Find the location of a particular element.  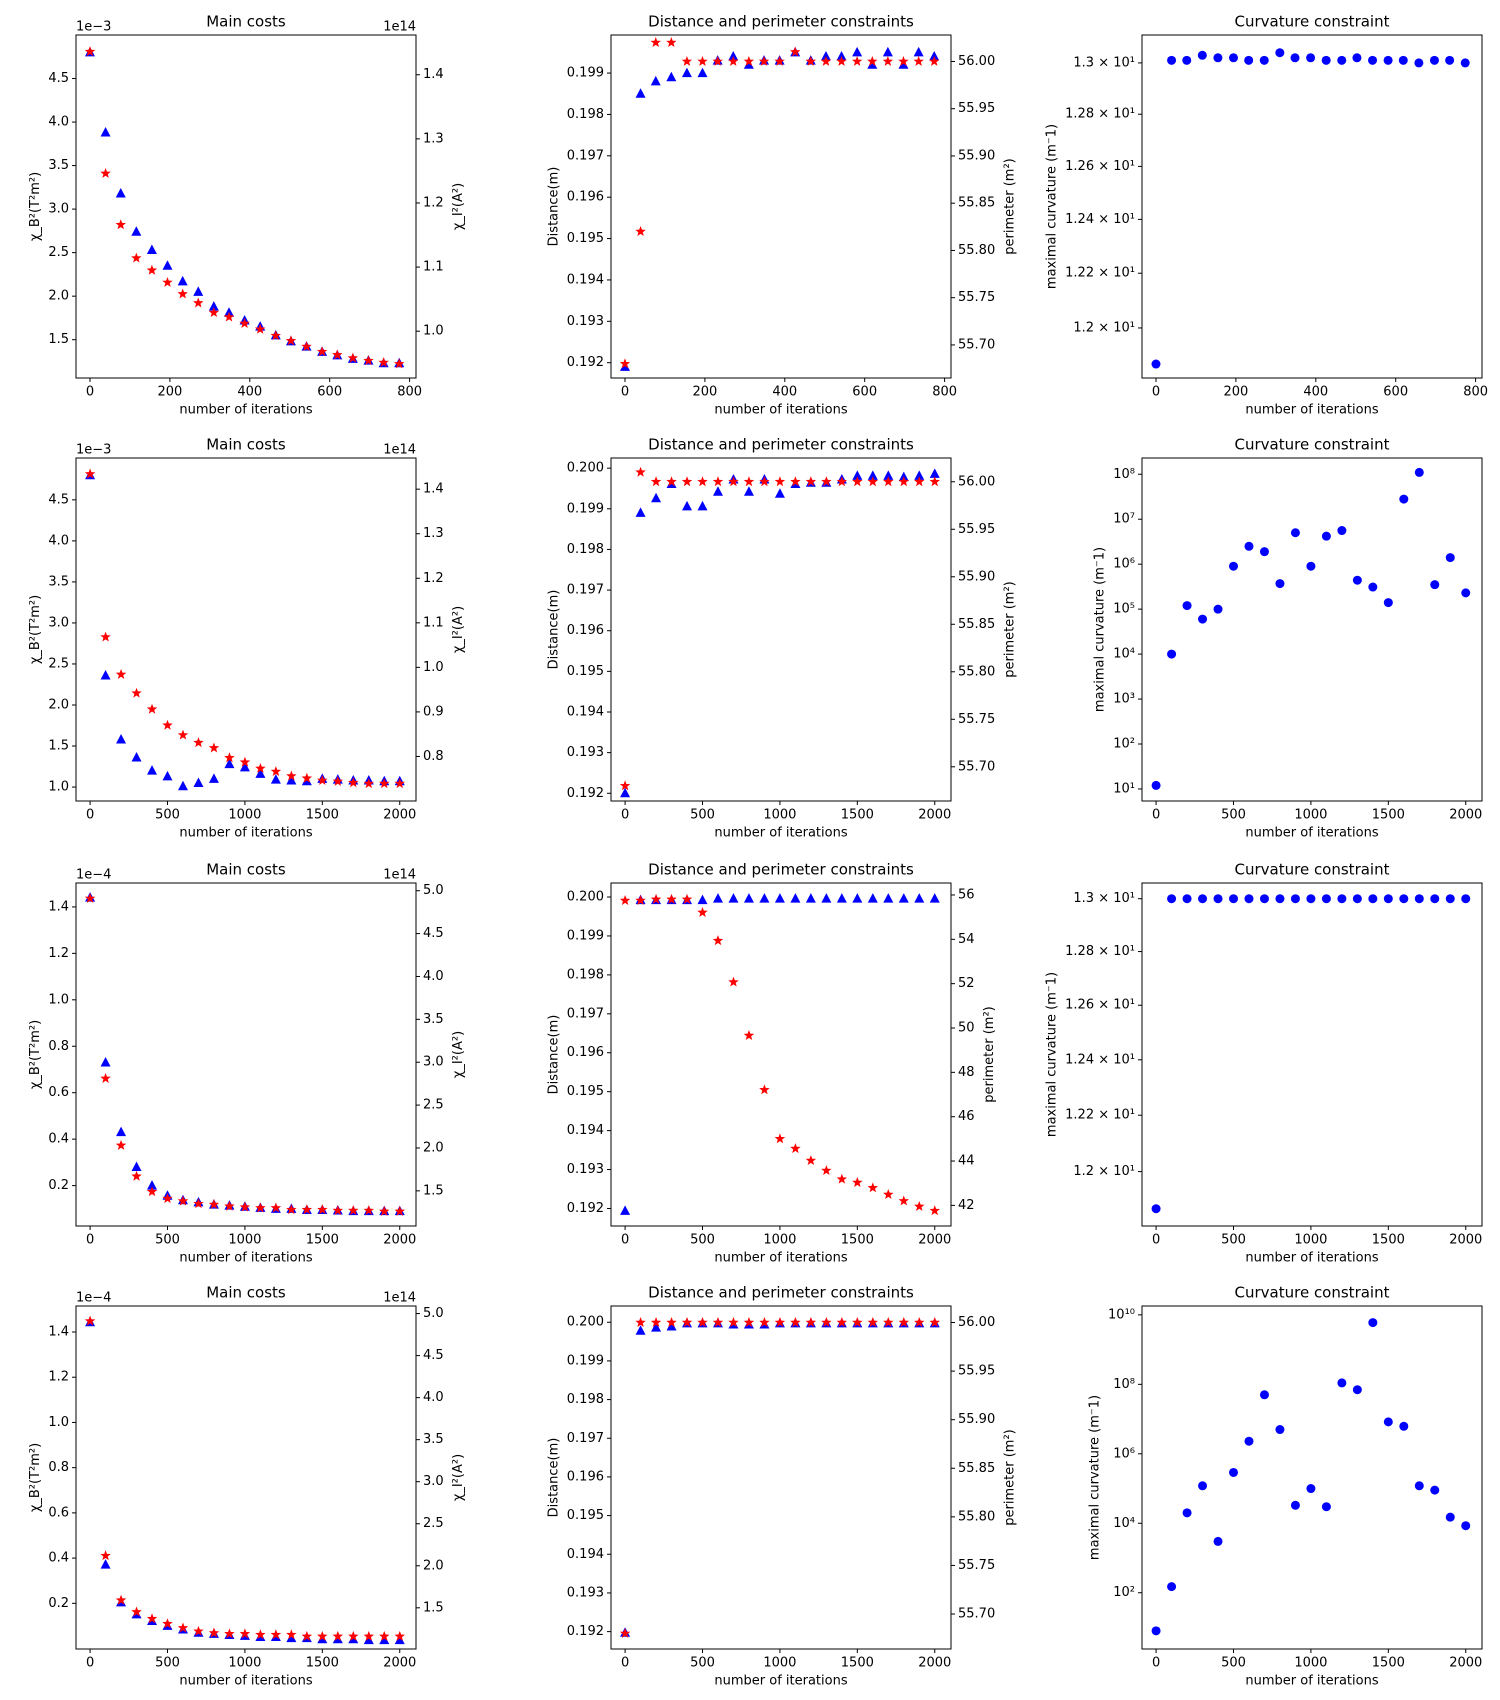

y-tick-label: 1.2 is located at coordinates (58, 1377).